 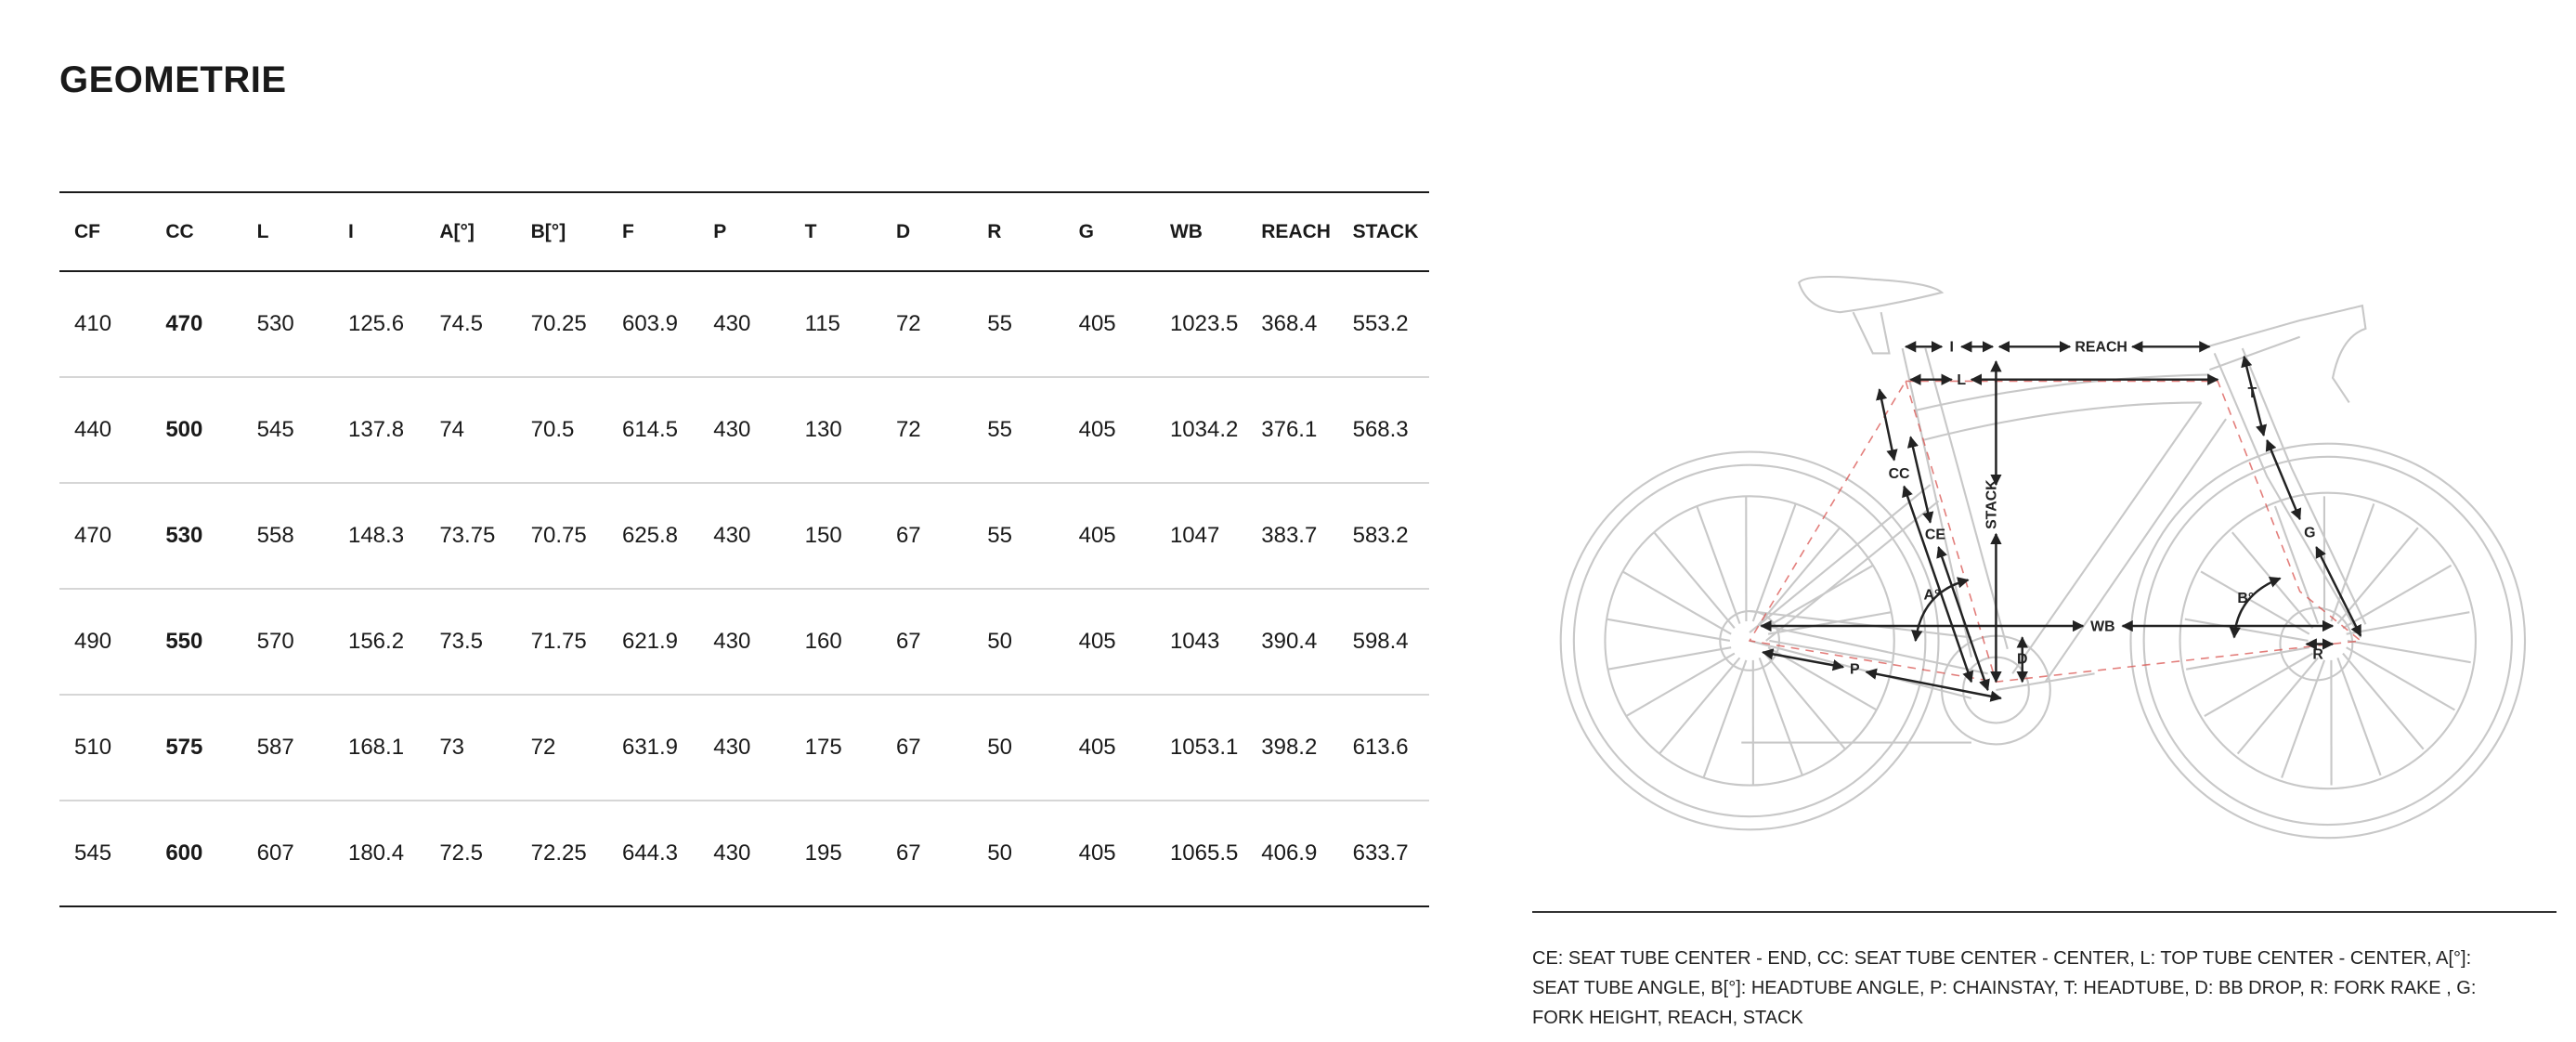 I want to click on column-header-reach: REACH, so click(x=1296, y=231).